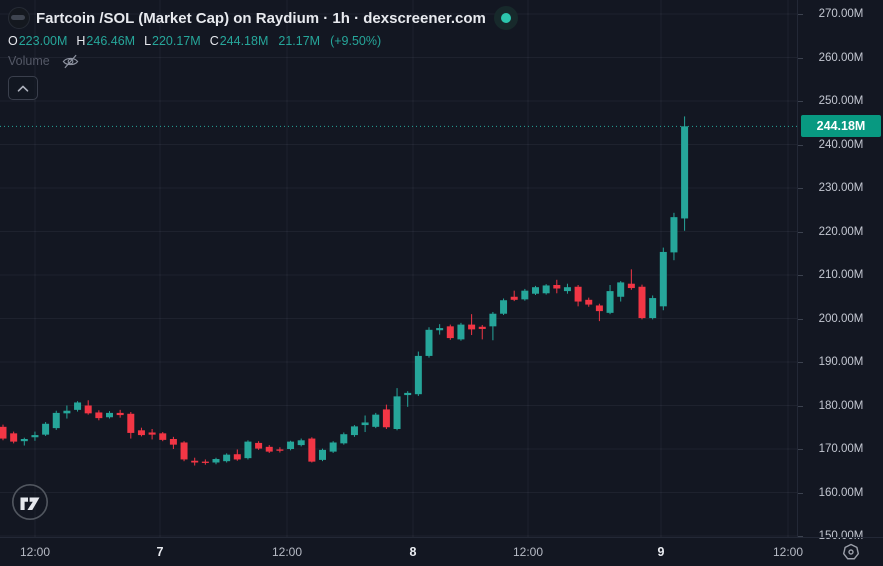 This screenshot has height=566, width=883. Describe the element at coordinates (661, 552) in the screenshot. I see `time-axis-label: 9` at that location.